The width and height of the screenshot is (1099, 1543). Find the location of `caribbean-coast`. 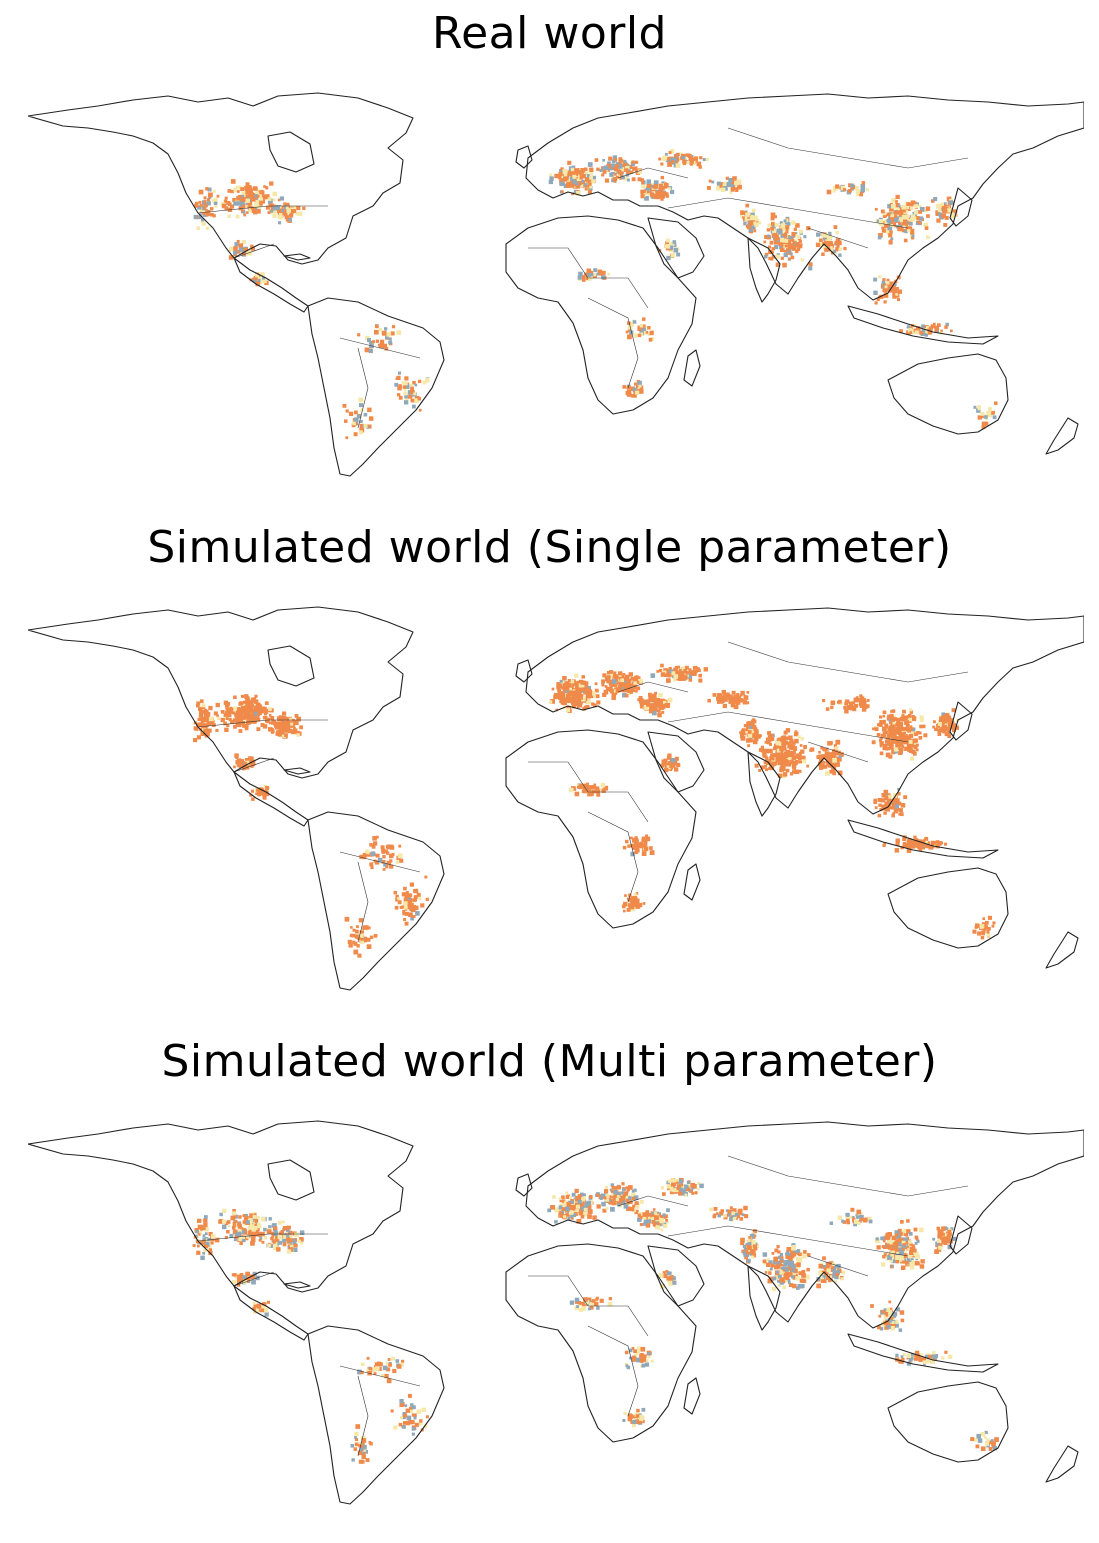

caribbean-coast is located at coordinates (297, 257).